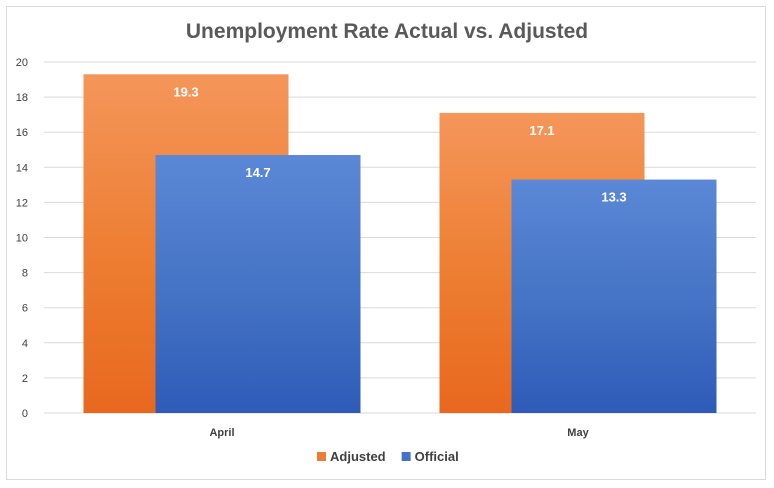 The width and height of the screenshot is (774, 488). Describe the element at coordinates (25, 379) in the screenshot. I see `y-tick-label: 2` at that location.